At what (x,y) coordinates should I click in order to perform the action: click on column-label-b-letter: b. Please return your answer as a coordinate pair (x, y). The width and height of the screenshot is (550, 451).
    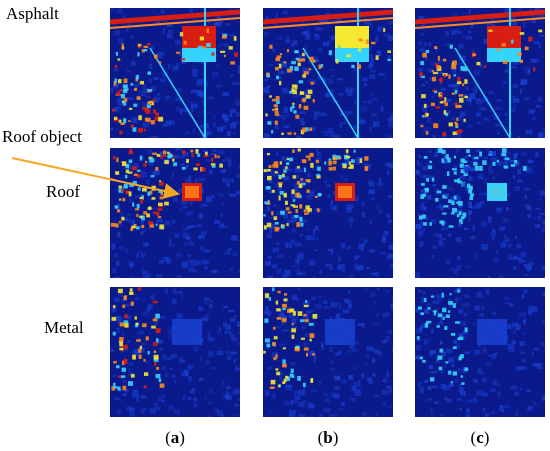
    Looking at the image, I should click on (328, 437).